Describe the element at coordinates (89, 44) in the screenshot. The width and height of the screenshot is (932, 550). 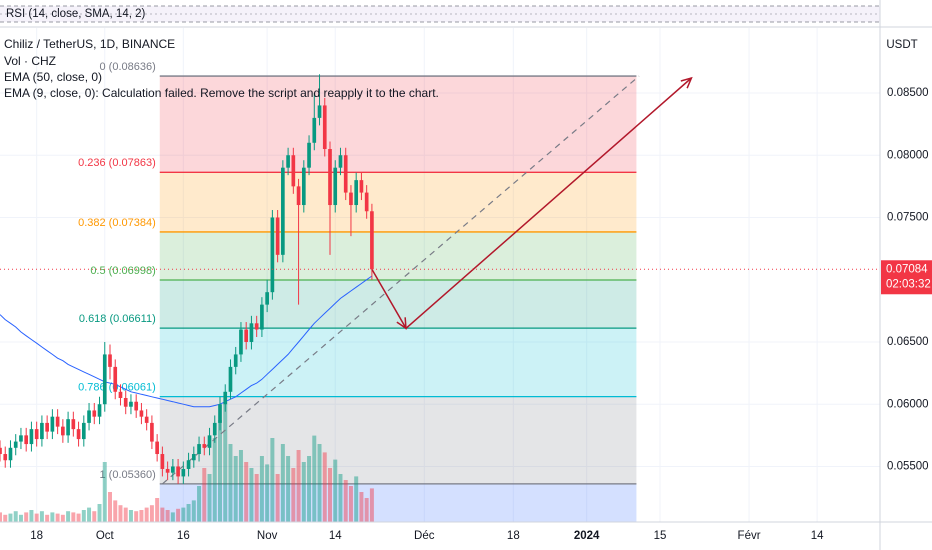
I see `symbol-title: Chiliz / TetherUS, 1D, BINANCE` at that location.